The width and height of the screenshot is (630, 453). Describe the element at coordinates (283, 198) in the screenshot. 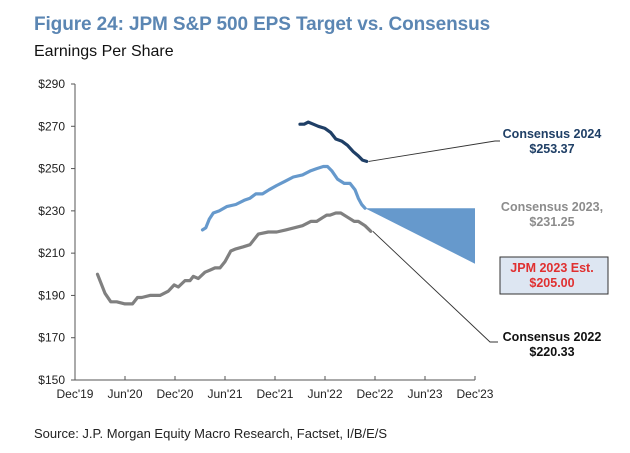

I see `line-consensus-2023` at that location.